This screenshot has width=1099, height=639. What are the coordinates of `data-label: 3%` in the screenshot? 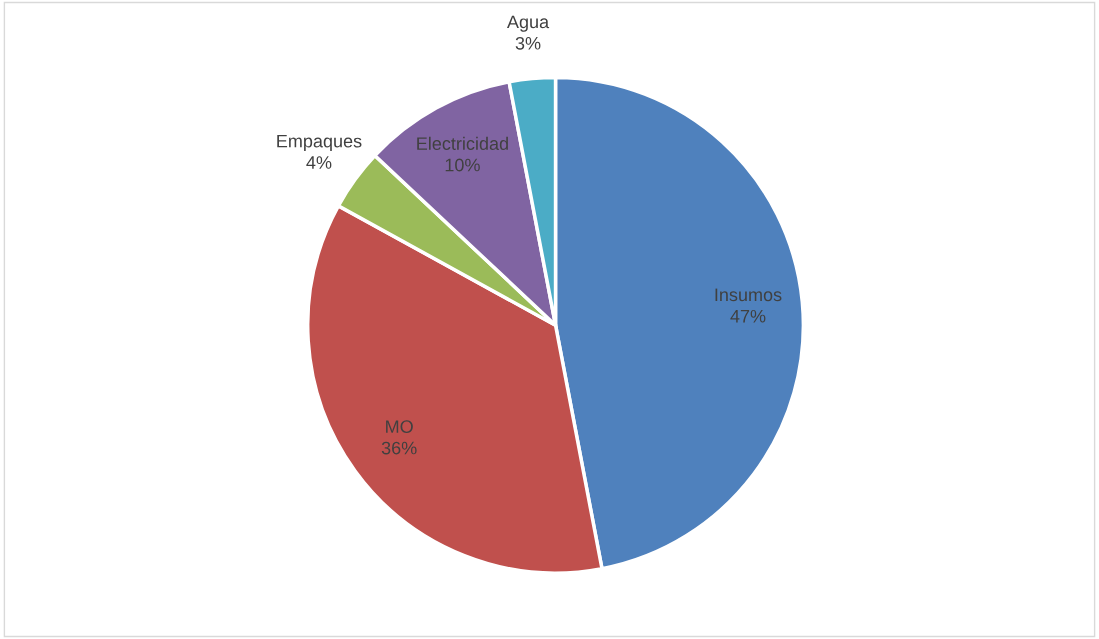 It's located at (528, 43).